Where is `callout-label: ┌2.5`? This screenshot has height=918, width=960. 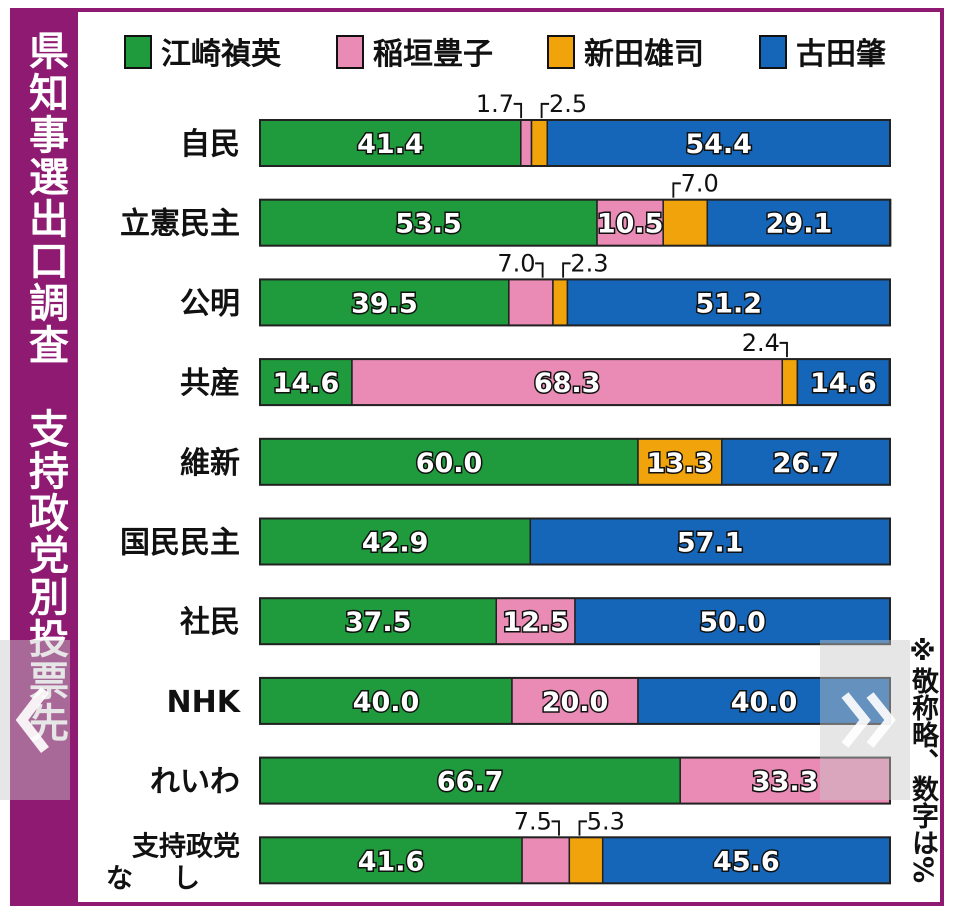 callout-label: ┌2.5 is located at coordinates (561, 104).